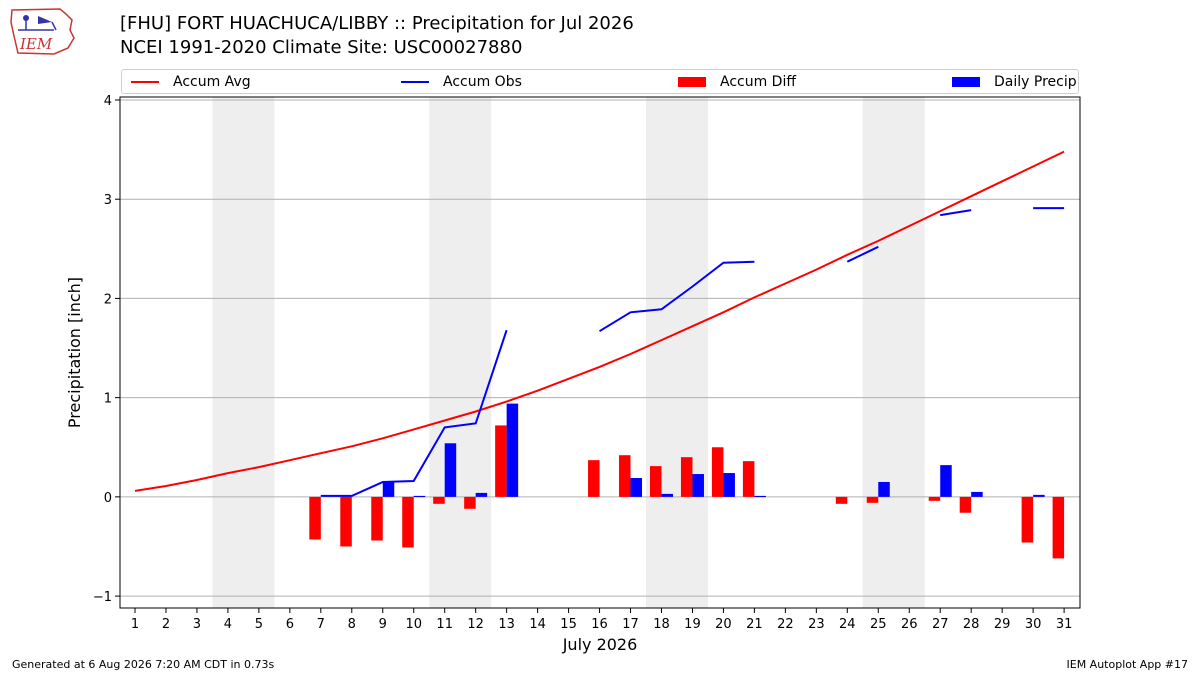 This screenshot has height=675, width=1200. Describe the element at coordinates (413, 624) in the screenshot. I see `x-tick-label: 10` at that location.